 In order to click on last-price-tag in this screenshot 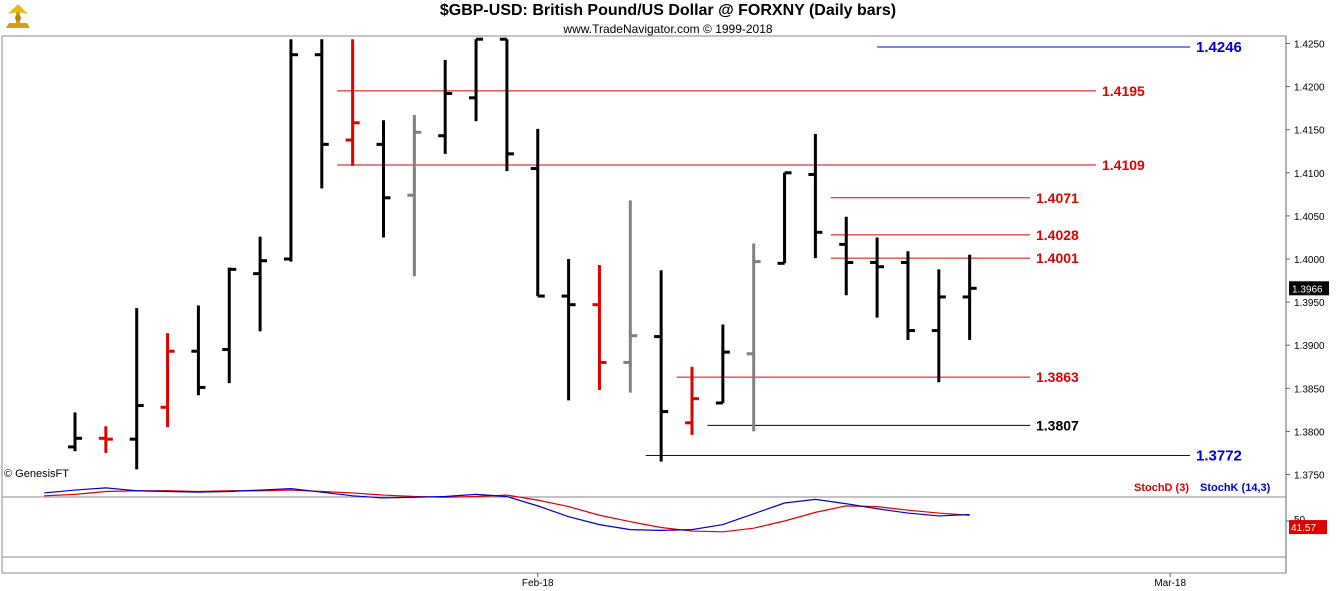, I will do `click(1309, 288)`.